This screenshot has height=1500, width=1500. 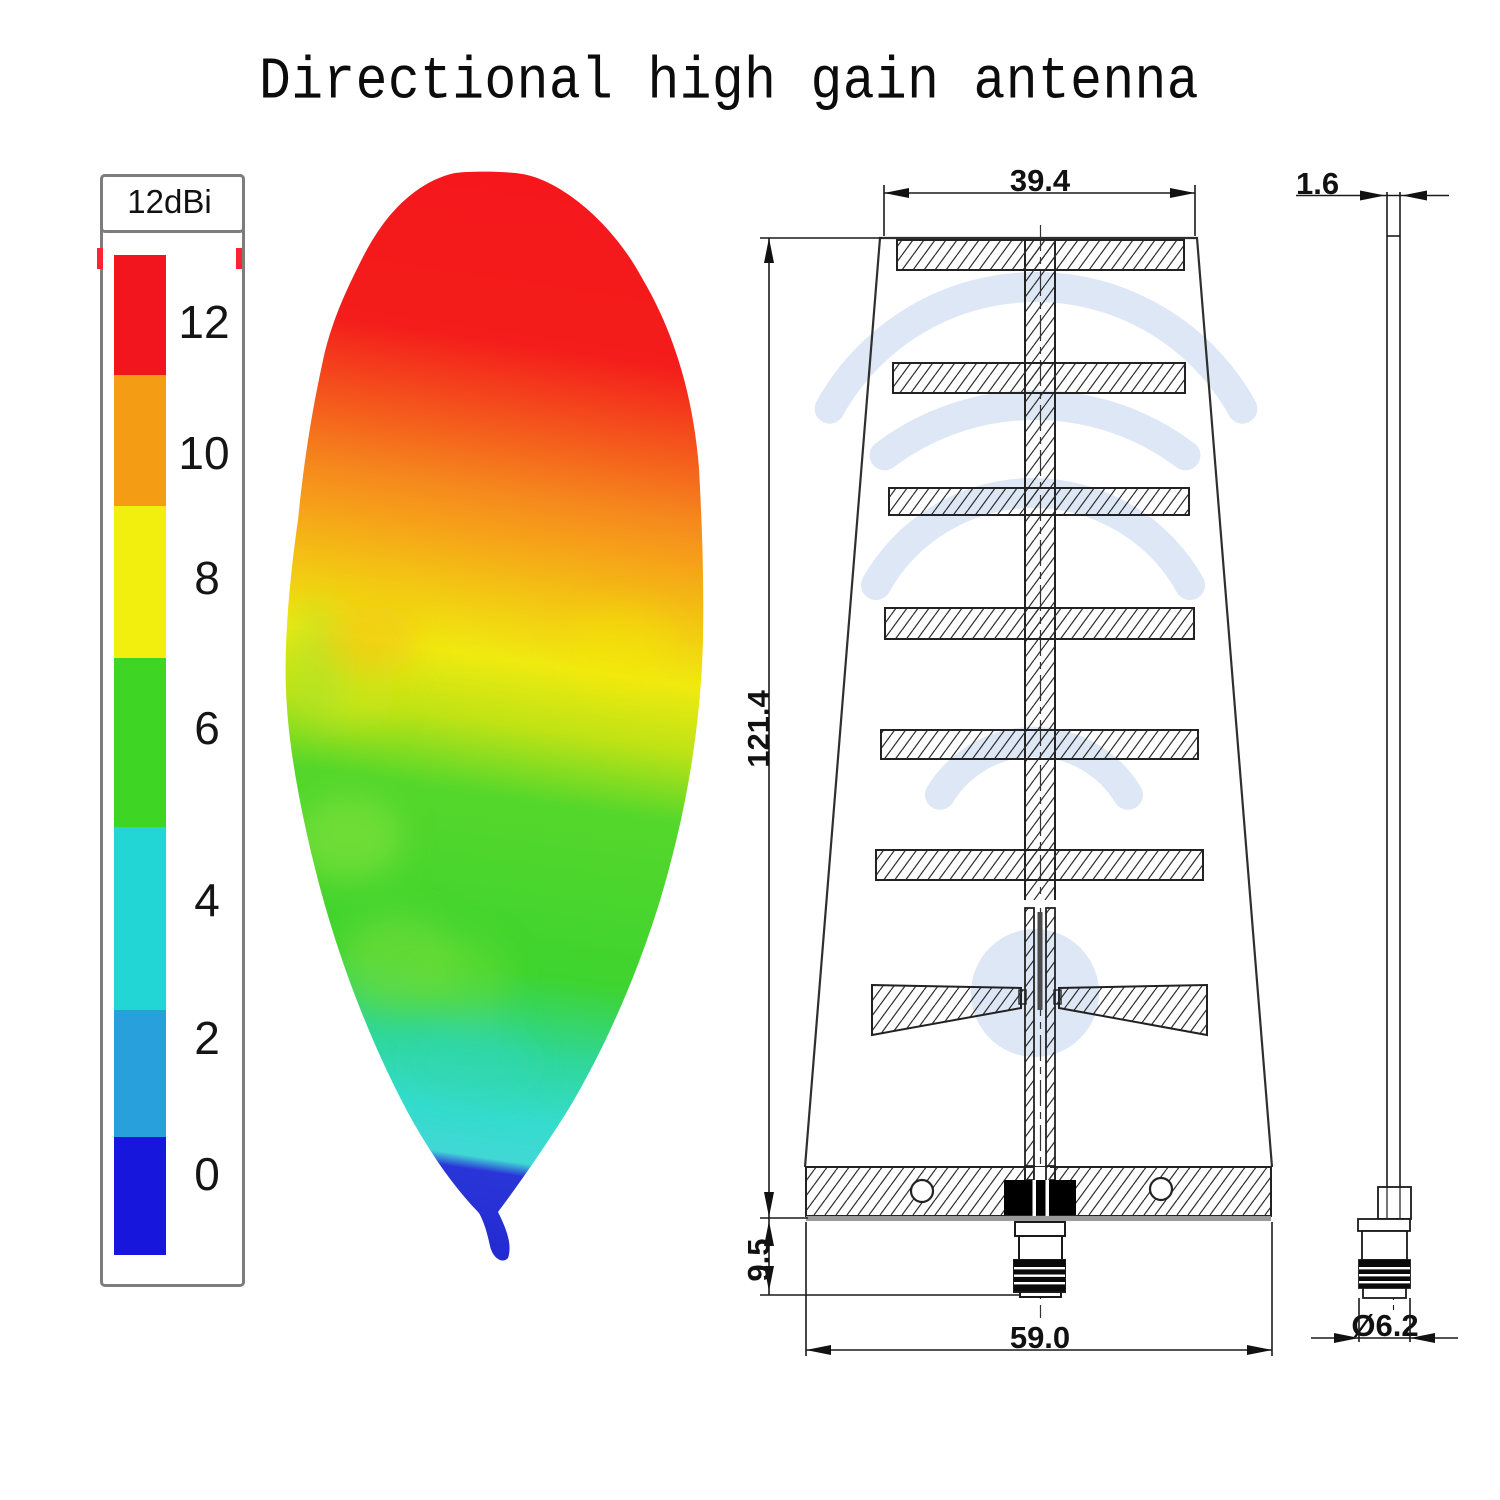 What do you see at coordinates (758, 728) in the screenshot?
I see `svg-text: 121.4` at bounding box center [758, 728].